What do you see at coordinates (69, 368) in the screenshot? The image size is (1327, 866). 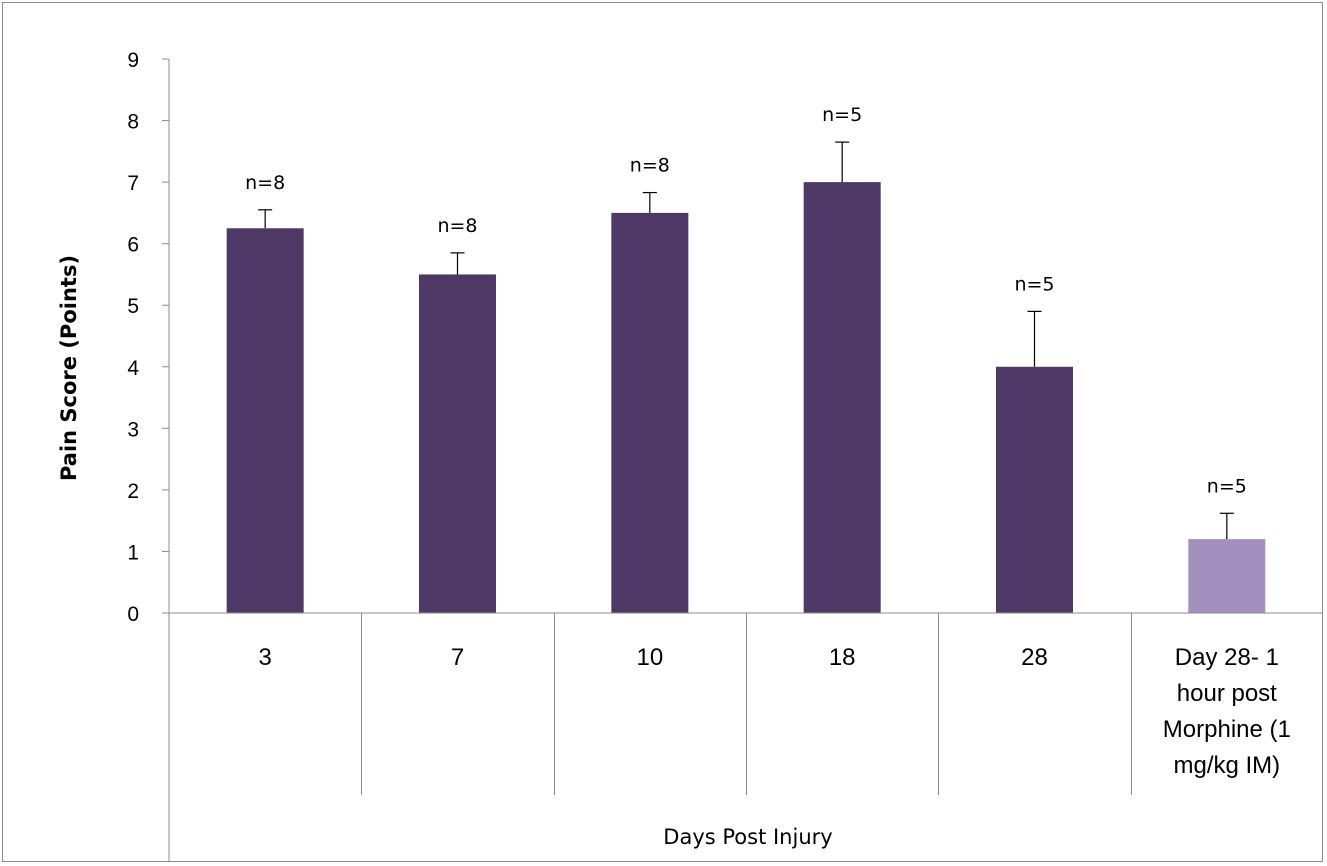 I see `y-axis-title: Pain Score (Points)` at bounding box center [69, 368].